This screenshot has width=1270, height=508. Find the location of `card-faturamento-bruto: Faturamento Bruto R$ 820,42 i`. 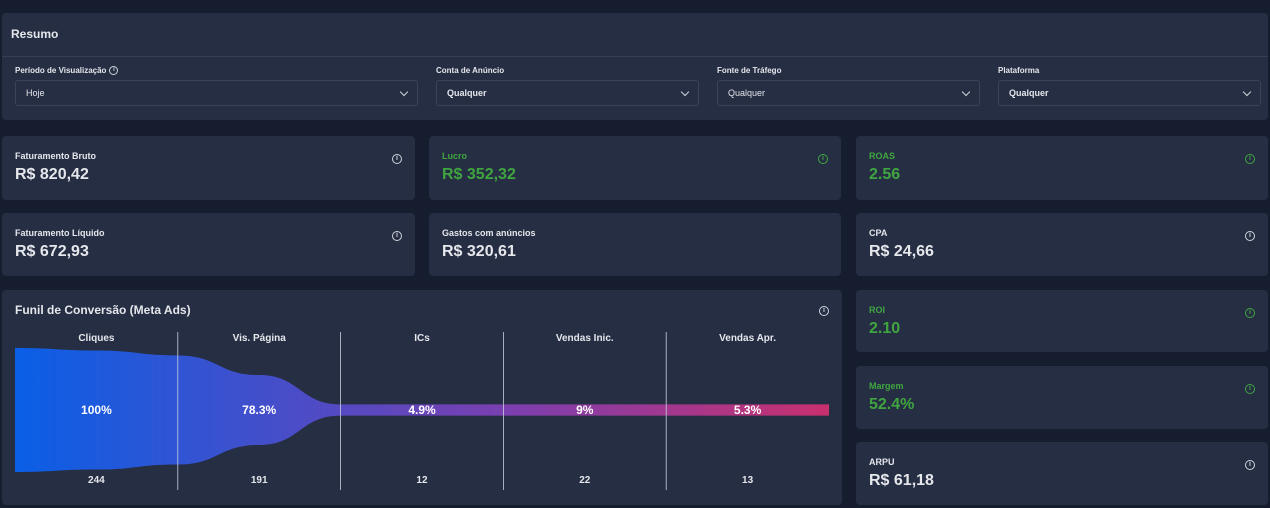

card-faturamento-bruto: Faturamento Bruto R$ 820,42 i is located at coordinates (208, 168).